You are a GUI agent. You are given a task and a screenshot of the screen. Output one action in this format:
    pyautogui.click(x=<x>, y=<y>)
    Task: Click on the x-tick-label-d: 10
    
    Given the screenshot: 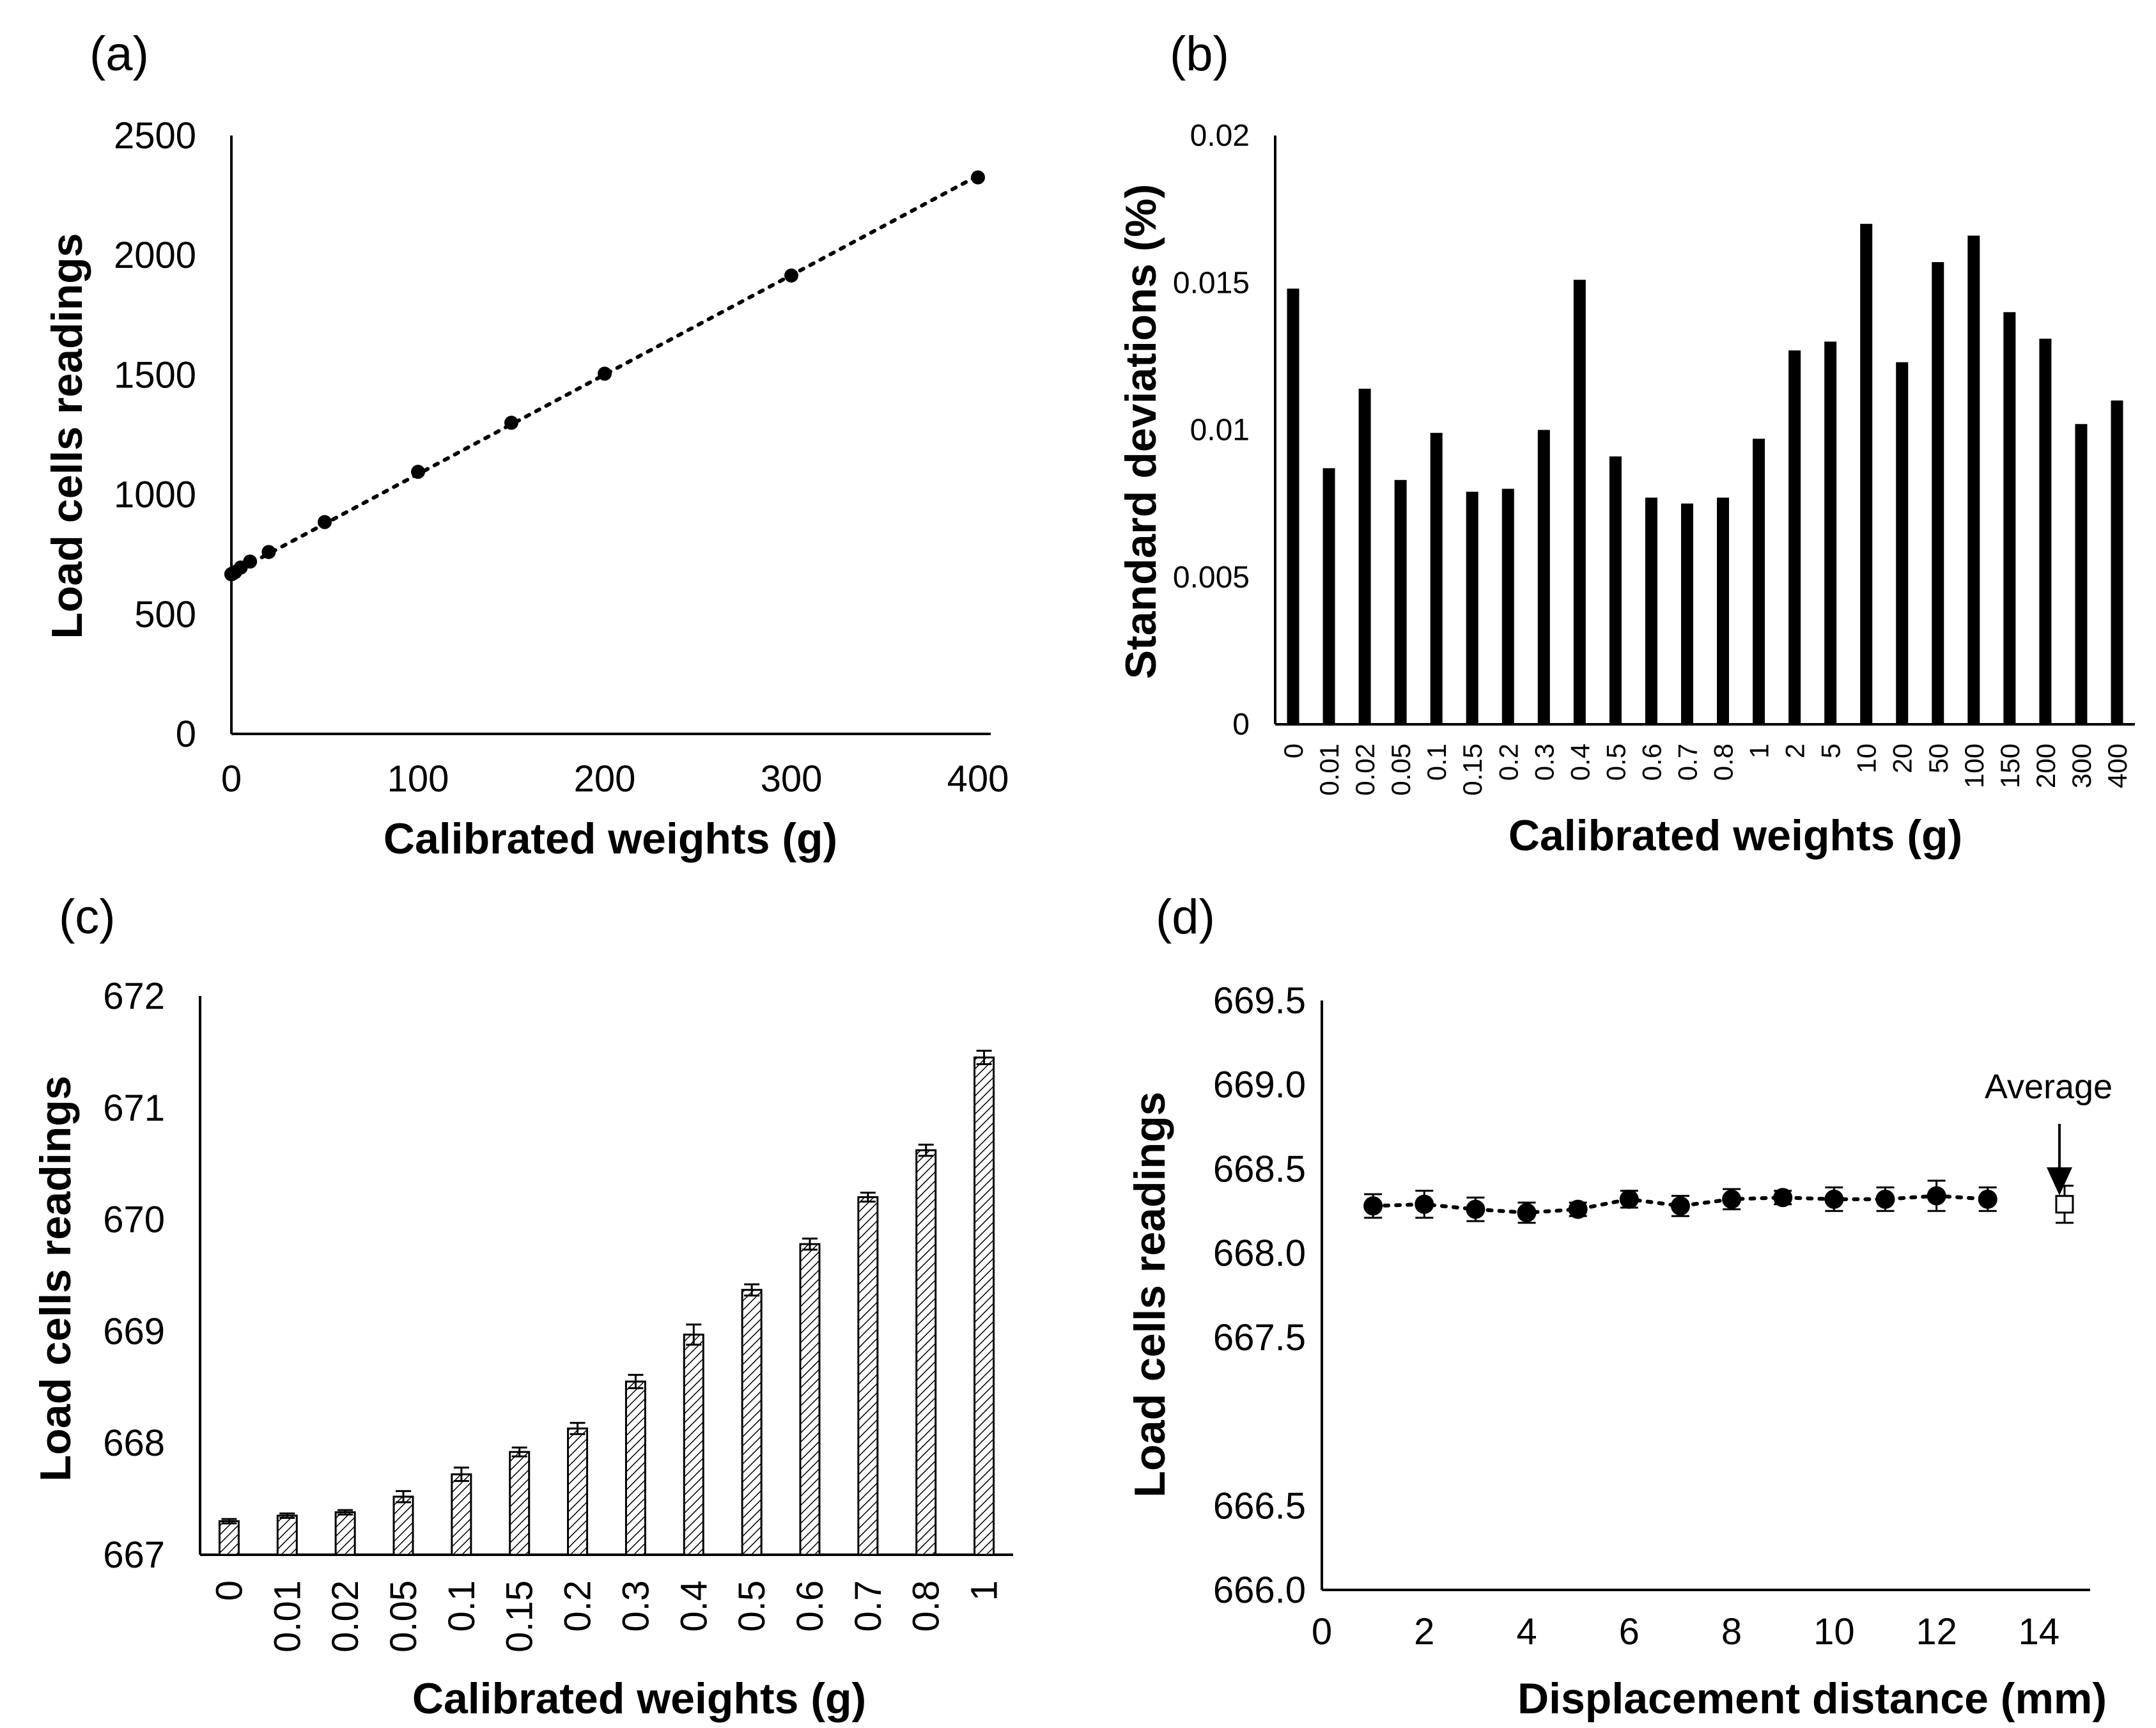 What is the action you would take?
    pyautogui.click(x=1834, y=1632)
    